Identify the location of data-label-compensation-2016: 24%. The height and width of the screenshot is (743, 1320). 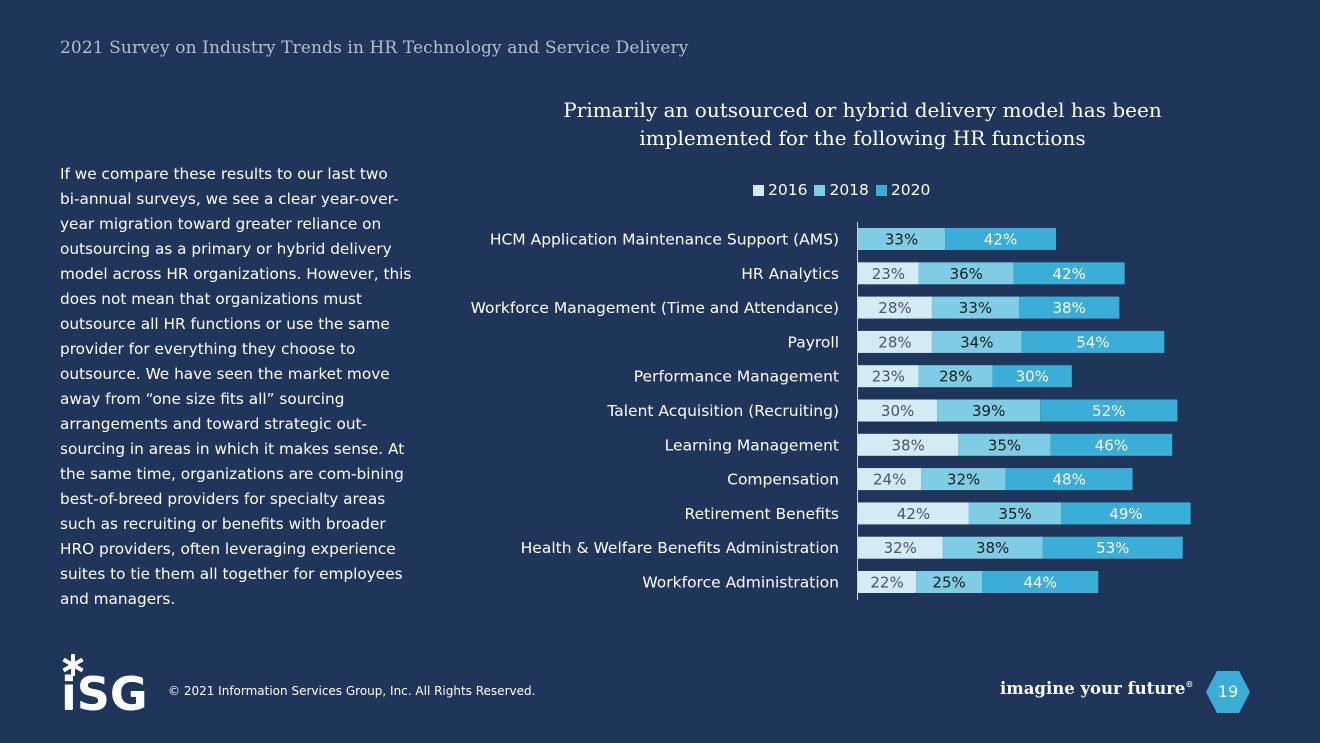
(889, 480).